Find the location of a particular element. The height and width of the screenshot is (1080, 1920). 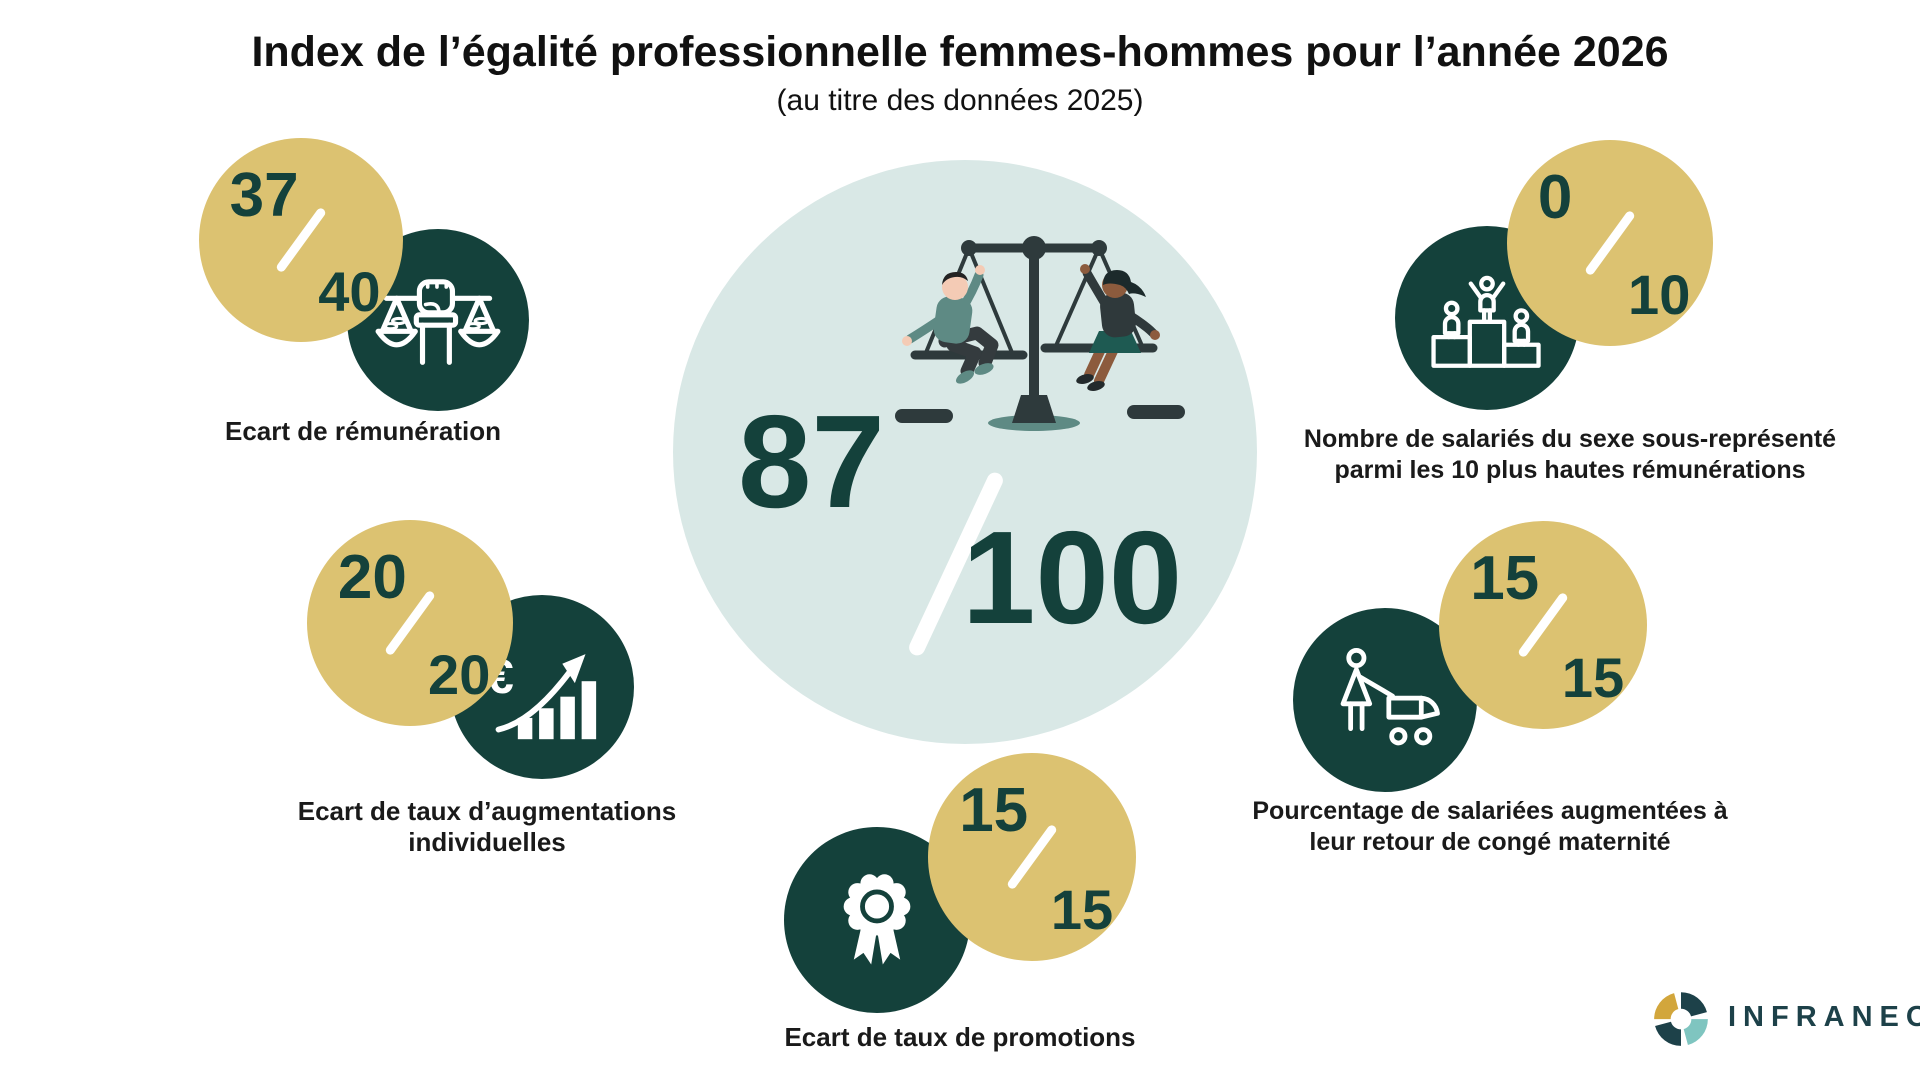

metric-denominator: 20 is located at coordinates (459, 675).